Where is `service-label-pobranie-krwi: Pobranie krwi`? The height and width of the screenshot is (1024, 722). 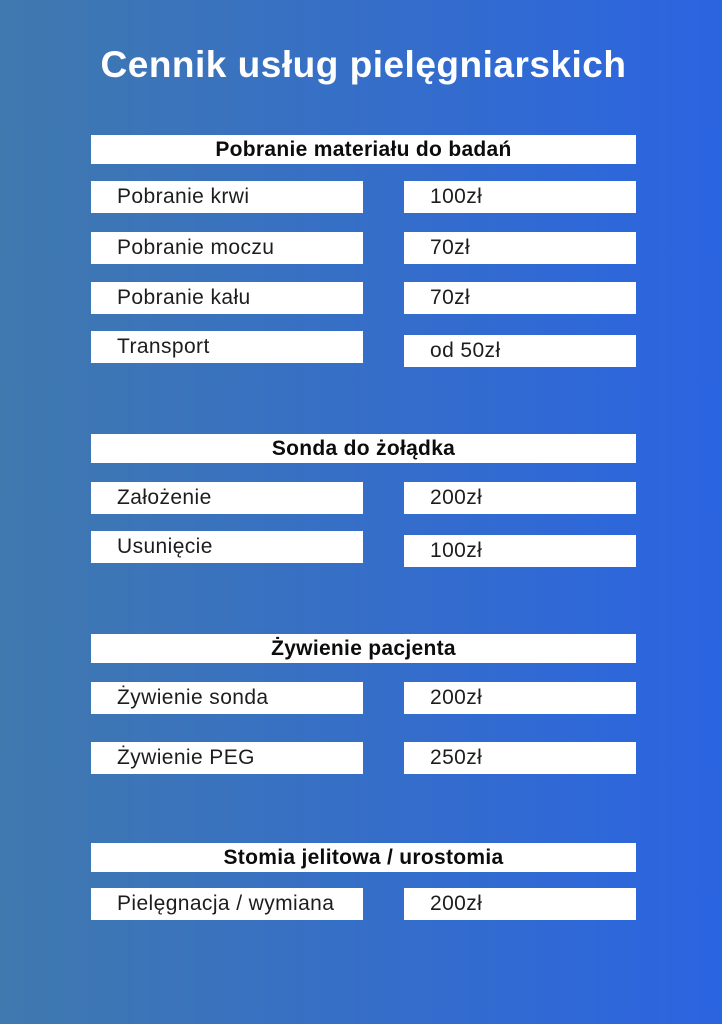
service-label-pobranie-krwi: Pobranie krwi is located at coordinates (227, 197).